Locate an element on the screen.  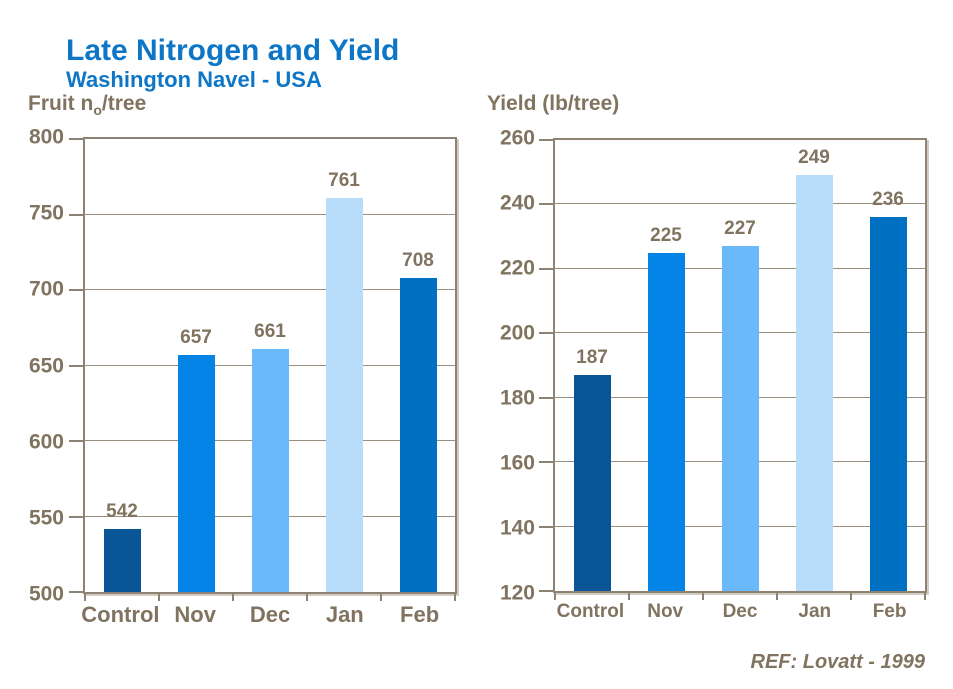
axis-title-text: /tree is located at coordinates (124, 103).